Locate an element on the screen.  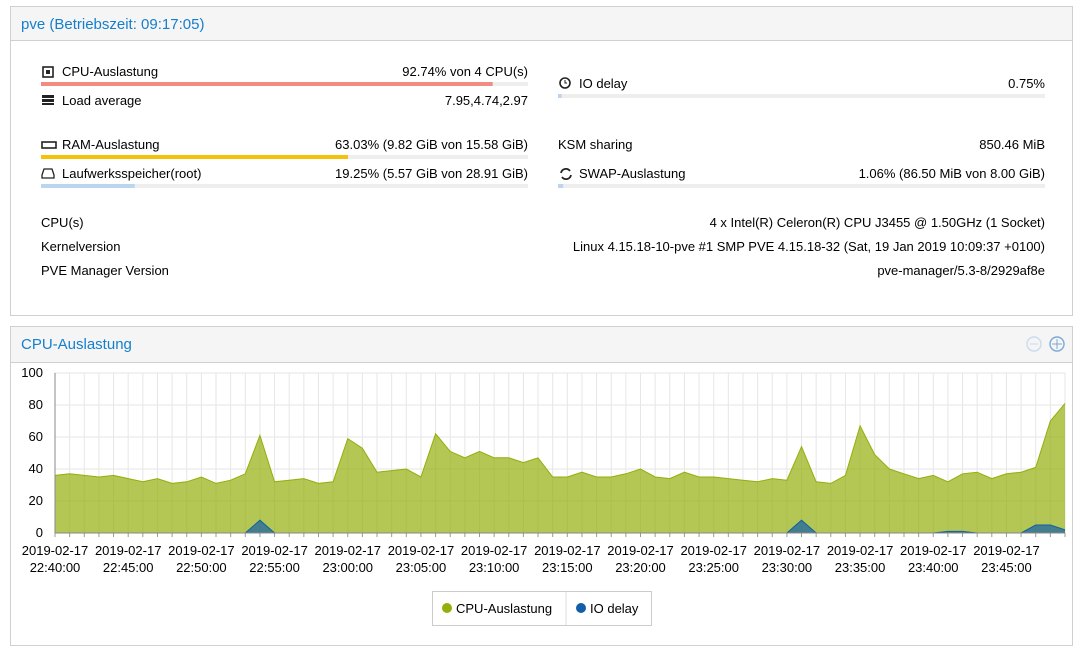
x-tick-label: 2019-02-17 23:10:00 is located at coordinates (494, 559).